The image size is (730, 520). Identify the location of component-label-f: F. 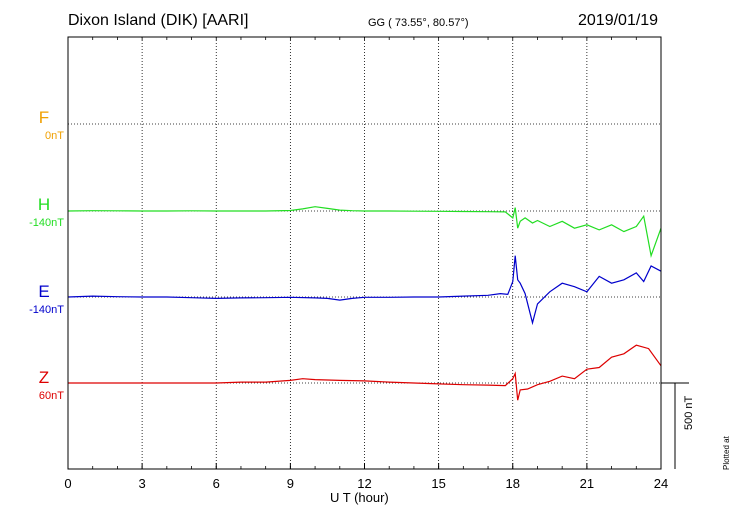
(44, 117).